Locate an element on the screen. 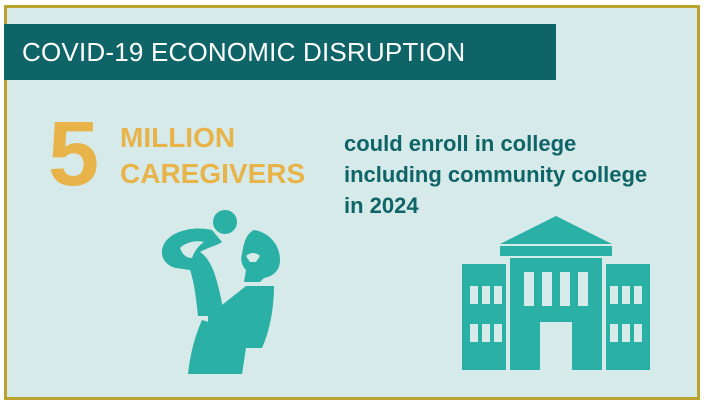 This screenshot has height=402, width=704. stat-label-line1: MILLION is located at coordinates (178, 137).